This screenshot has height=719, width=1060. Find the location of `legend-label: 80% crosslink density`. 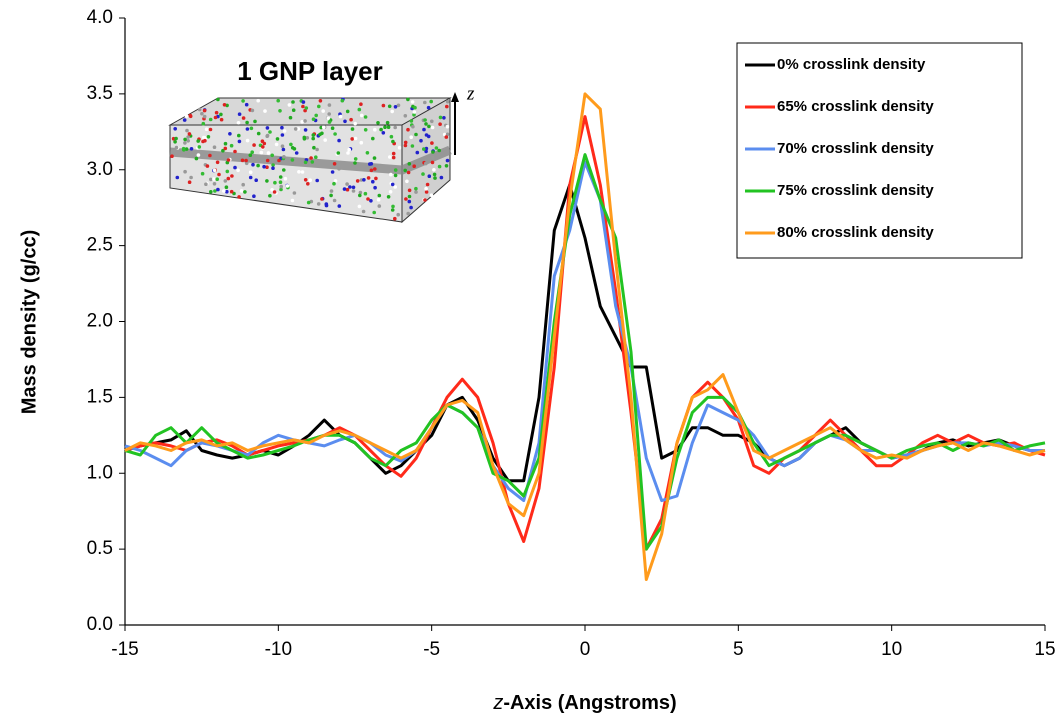

legend-label: 80% crosslink density is located at coordinates (855, 232).